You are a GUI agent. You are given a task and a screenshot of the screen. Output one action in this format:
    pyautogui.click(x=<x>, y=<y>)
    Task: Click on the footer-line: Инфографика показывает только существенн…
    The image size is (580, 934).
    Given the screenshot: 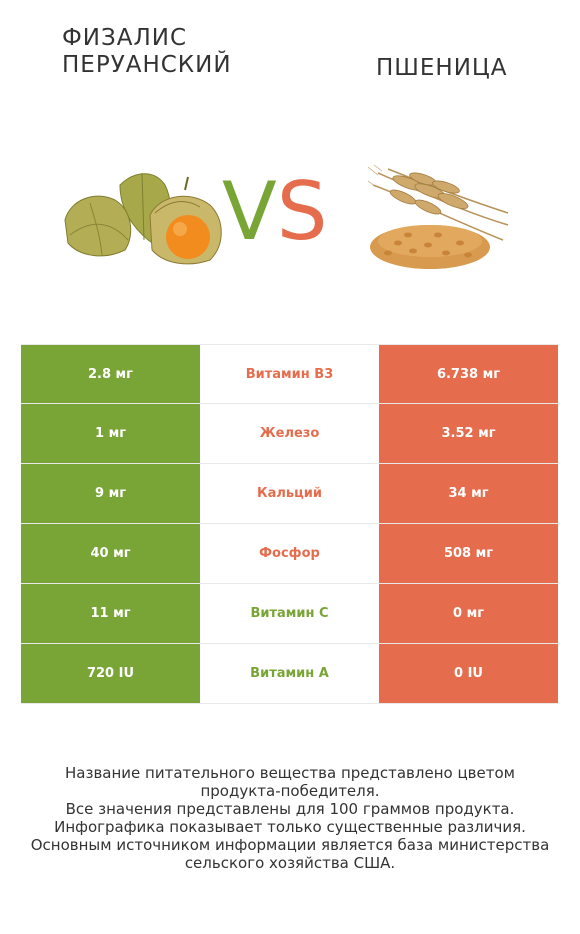 What is the action you would take?
    pyautogui.click(x=290, y=827)
    